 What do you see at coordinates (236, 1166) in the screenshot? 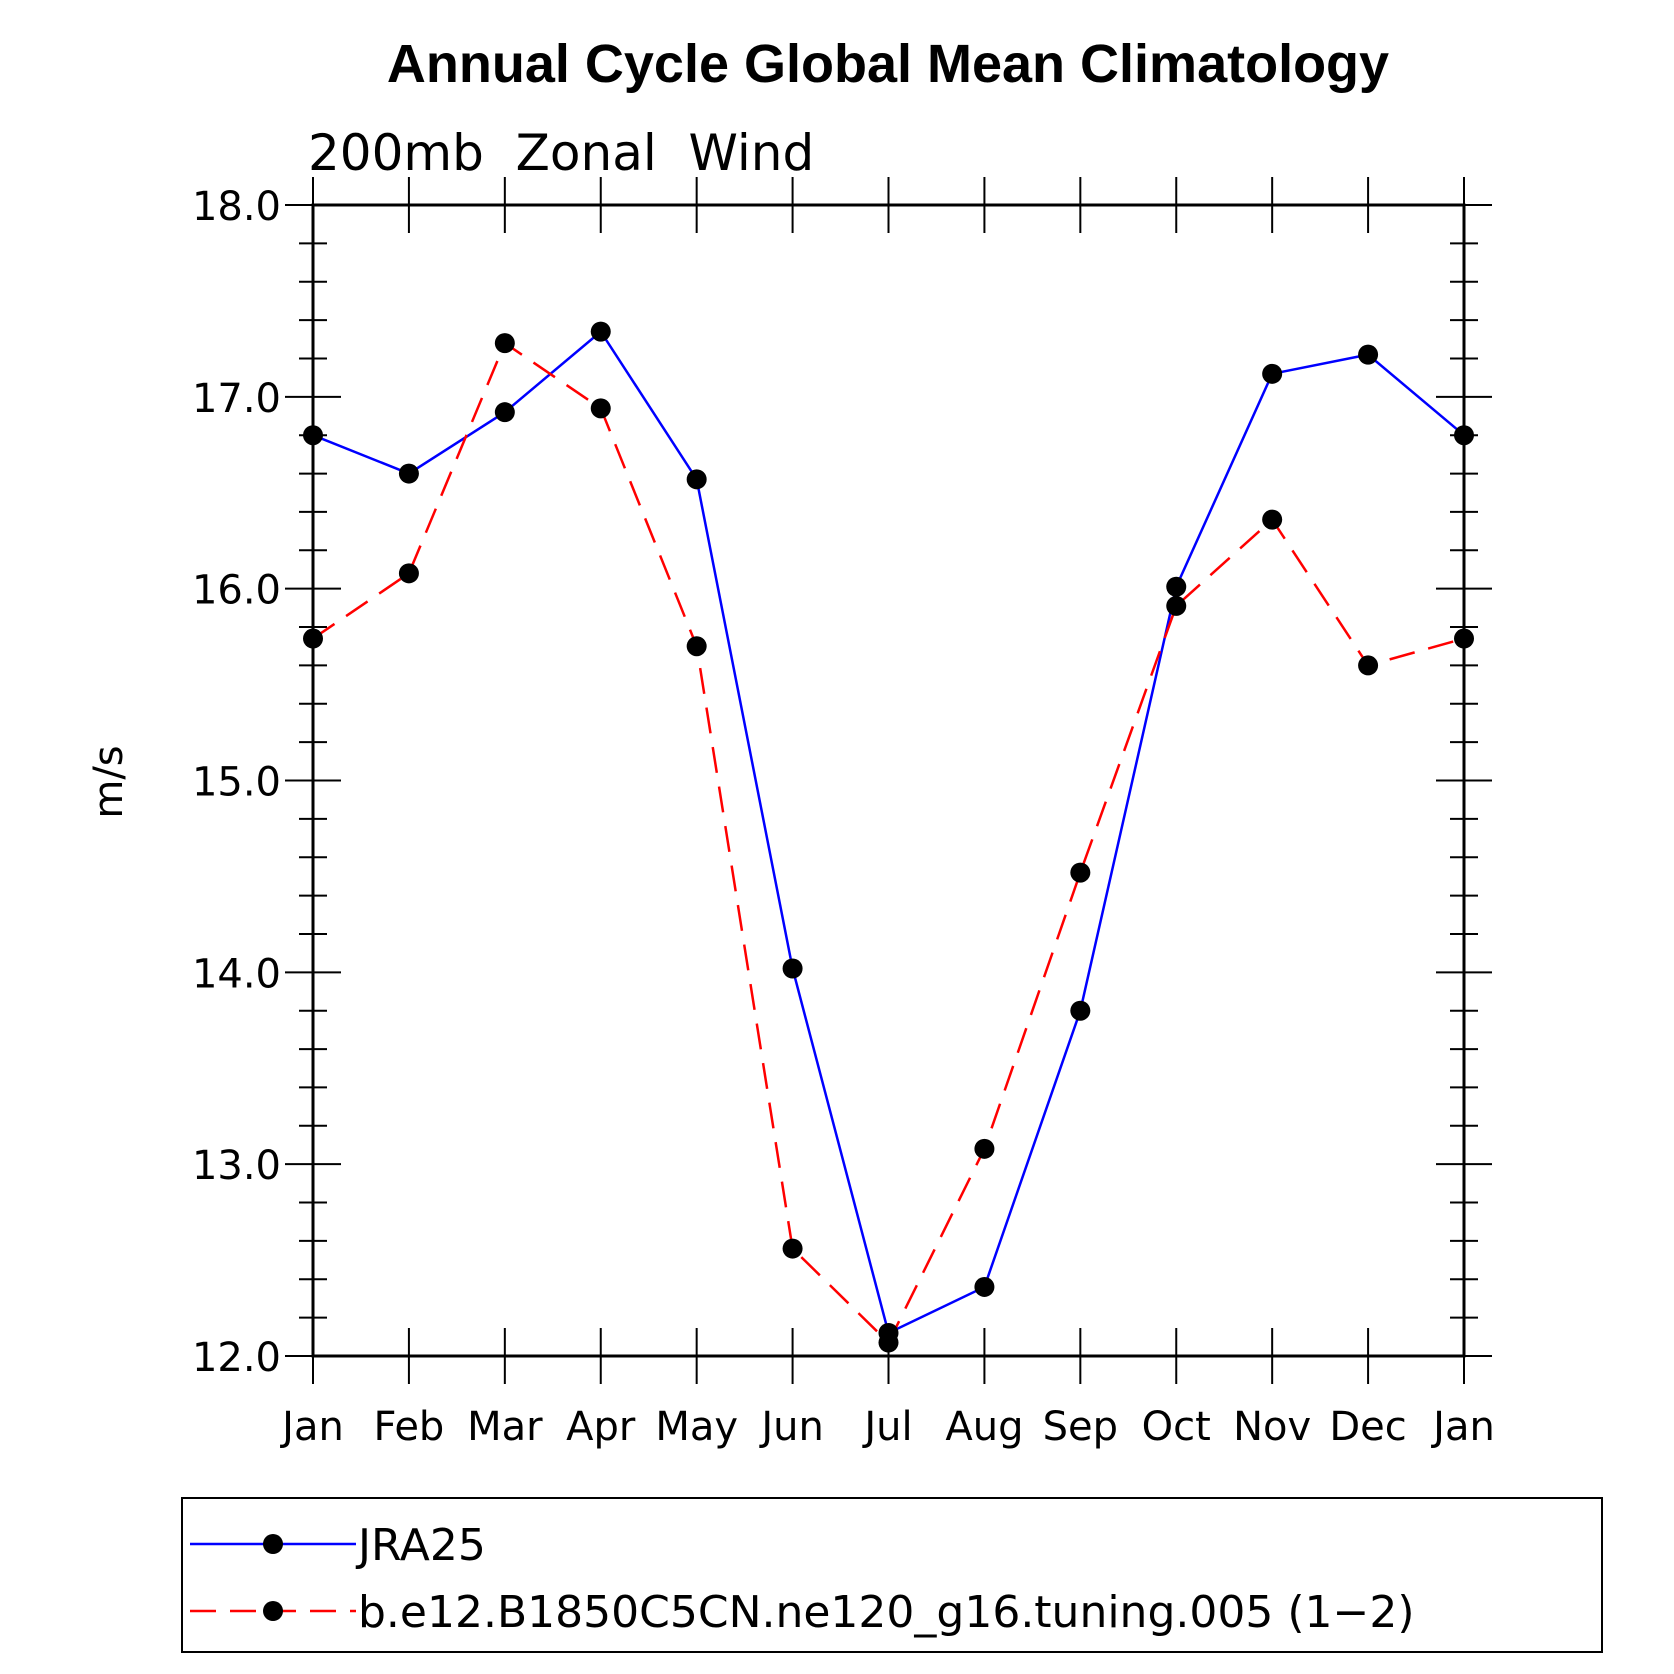
I see `y-tick-label: 13.0` at bounding box center [236, 1166].